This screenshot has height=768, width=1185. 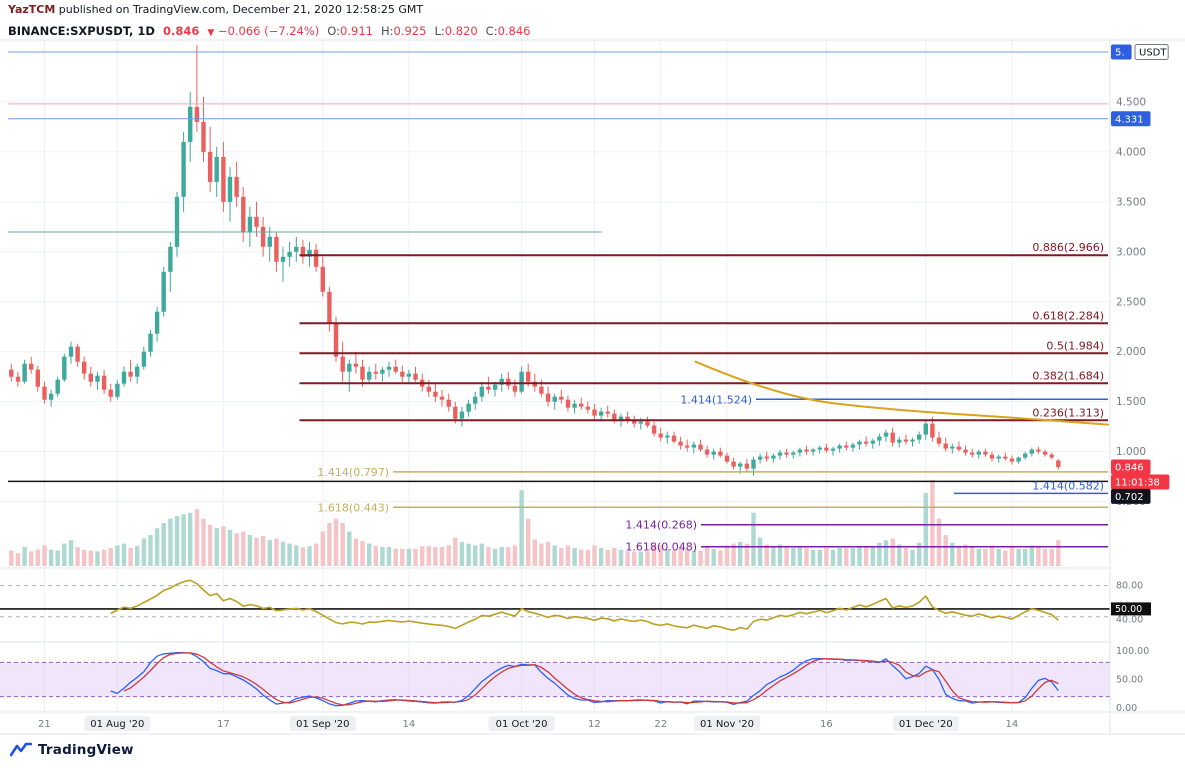 I want to click on footer-brand: TradingView, so click(x=72, y=750).